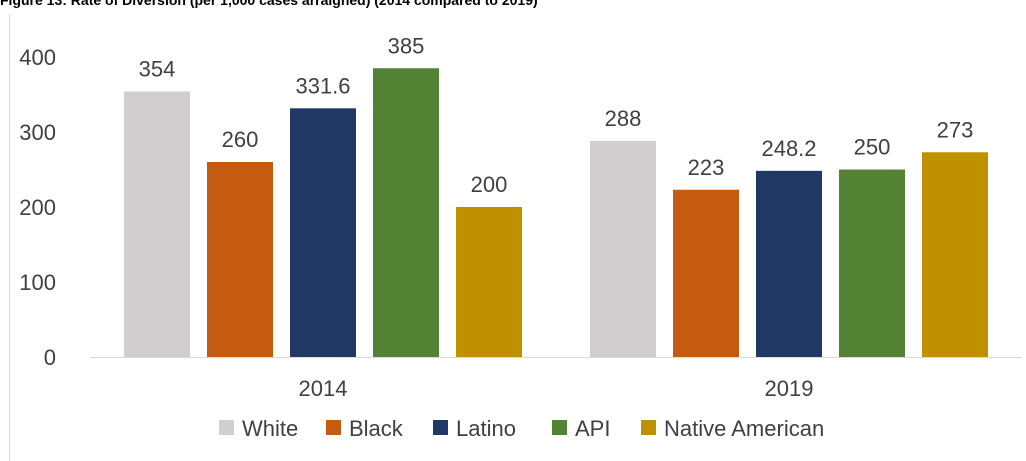  I want to click on data-label: 250, so click(872, 147).